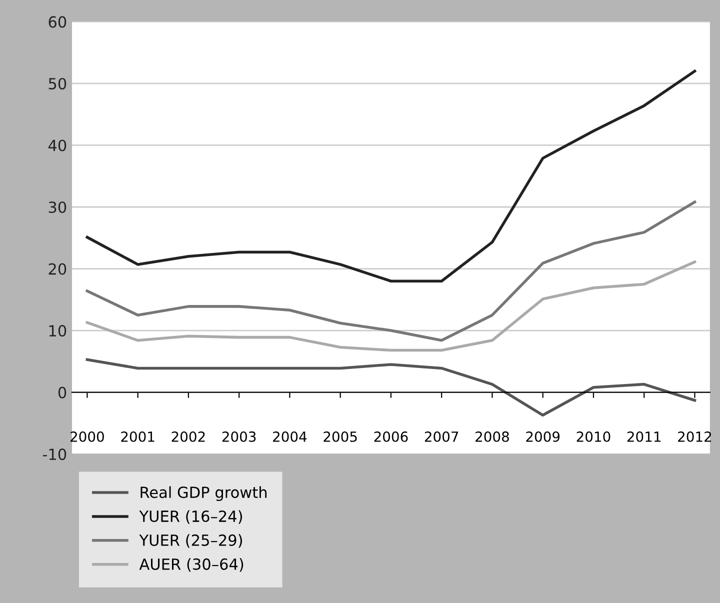  Describe the element at coordinates (543, 436) in the screenshot. I see `x-tick-label: 2009` at that location.